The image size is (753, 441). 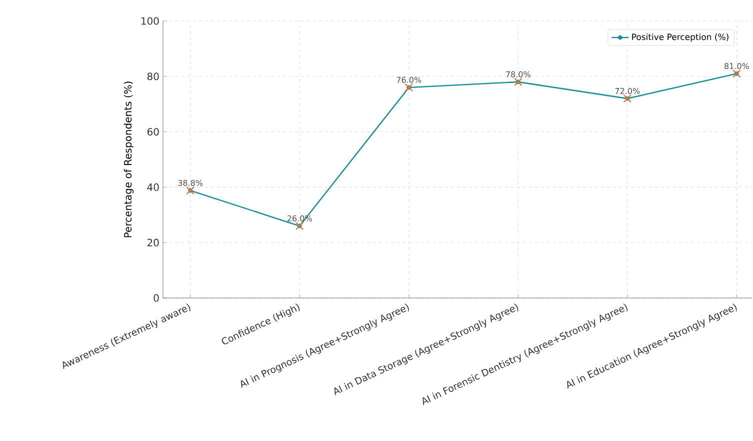 What do you see at coordinates (190, 183) in the screenshot?
I see `data-label: 38.8%` at bounding box center [190, 183].